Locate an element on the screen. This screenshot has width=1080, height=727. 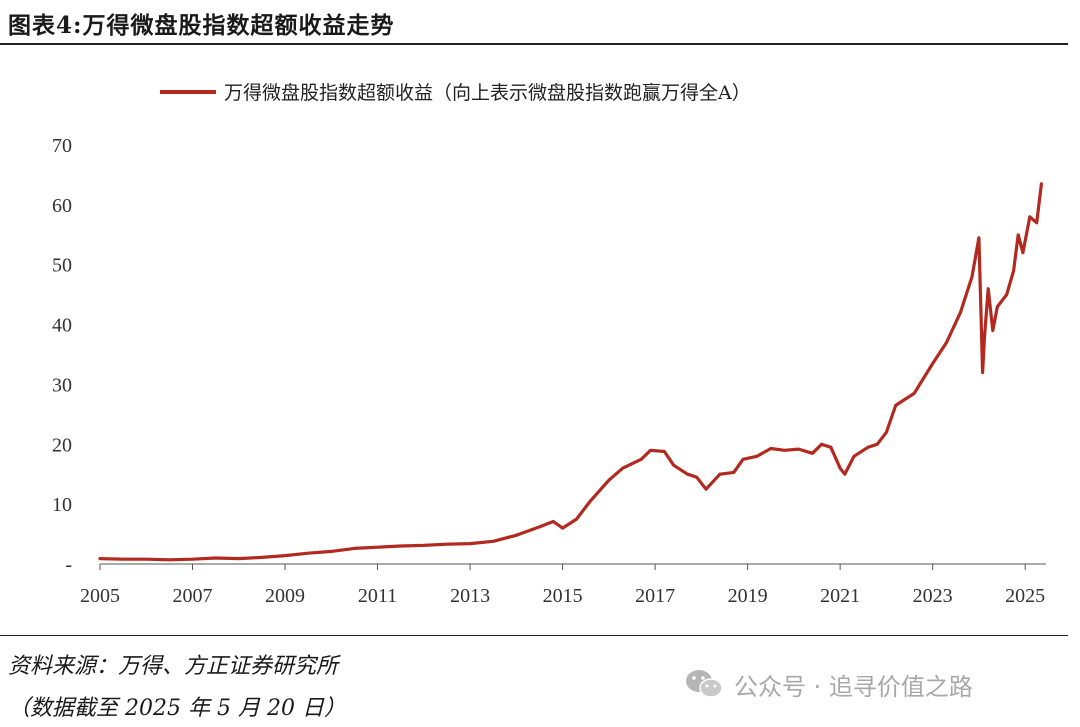
x-tick-label: 2025 is located at coordinates (1025, 596).